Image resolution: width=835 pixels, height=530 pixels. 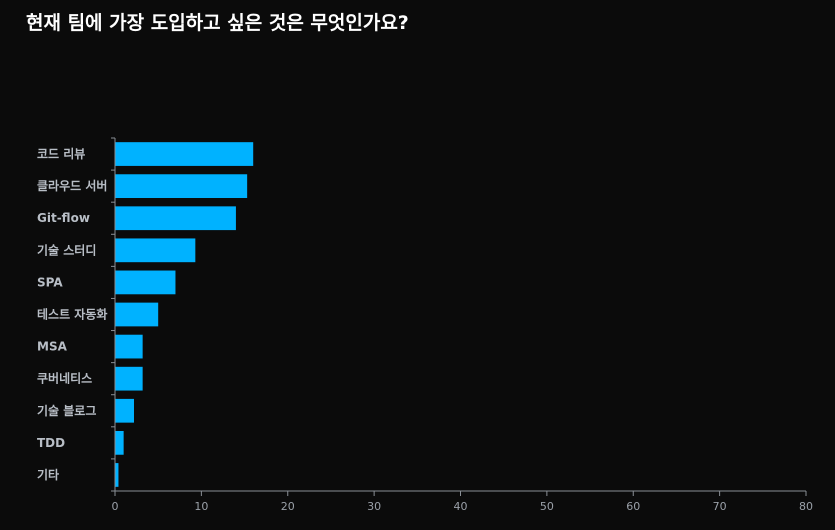 I want to click on x-tick-label-6: 60, so click(x=633, y=506).